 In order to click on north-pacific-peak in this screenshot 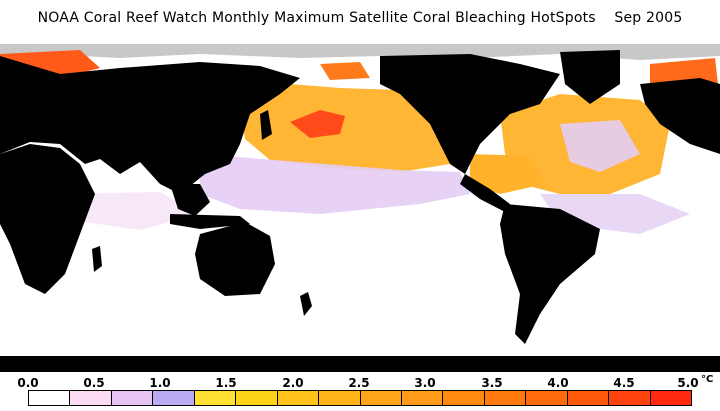, I will do `click(317, 124)`.